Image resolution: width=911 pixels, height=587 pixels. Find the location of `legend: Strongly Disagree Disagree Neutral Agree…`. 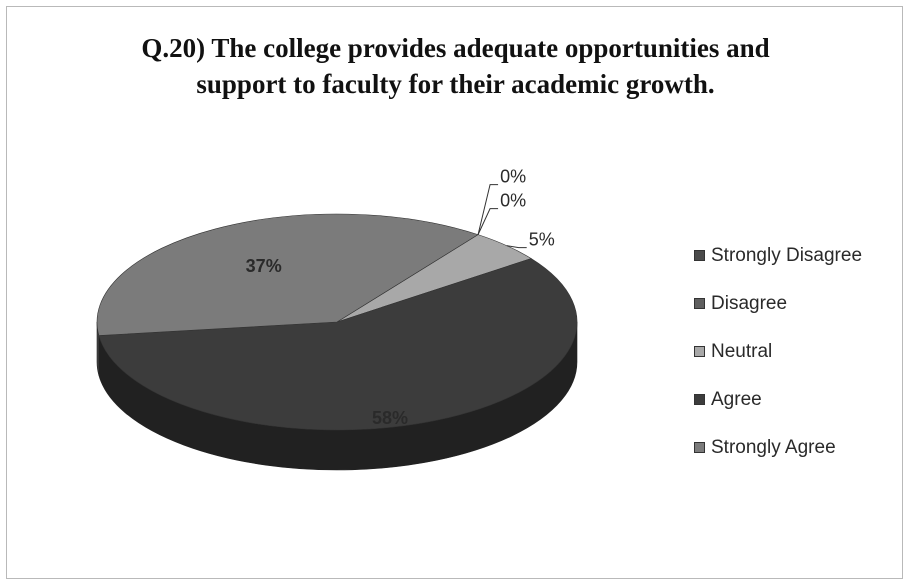

legend: Strongly Disagree Disagree Neutral Agree… is located at coordinates (778, 365).